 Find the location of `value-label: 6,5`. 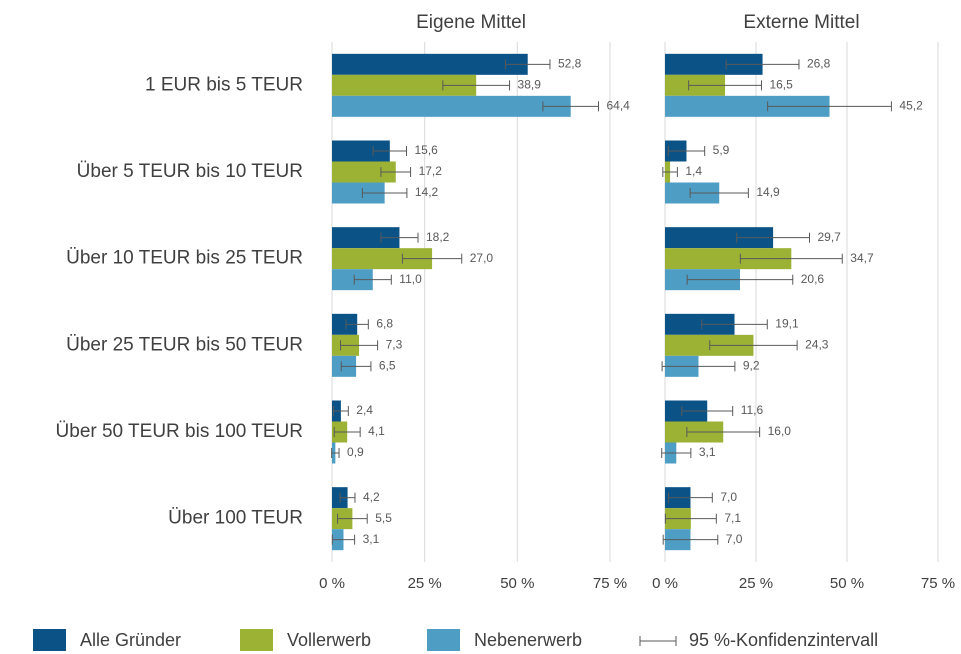

value-label: 6,5 is located at coordinates (387, 366).